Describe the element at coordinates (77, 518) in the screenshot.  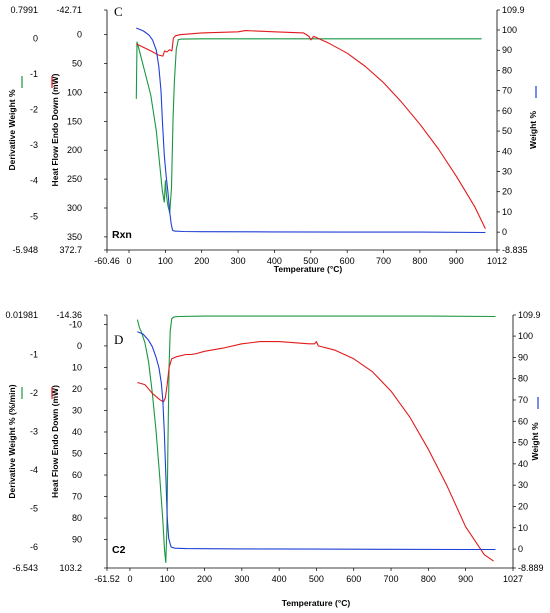
I see `heatflow-tick-label: 80` at that location.